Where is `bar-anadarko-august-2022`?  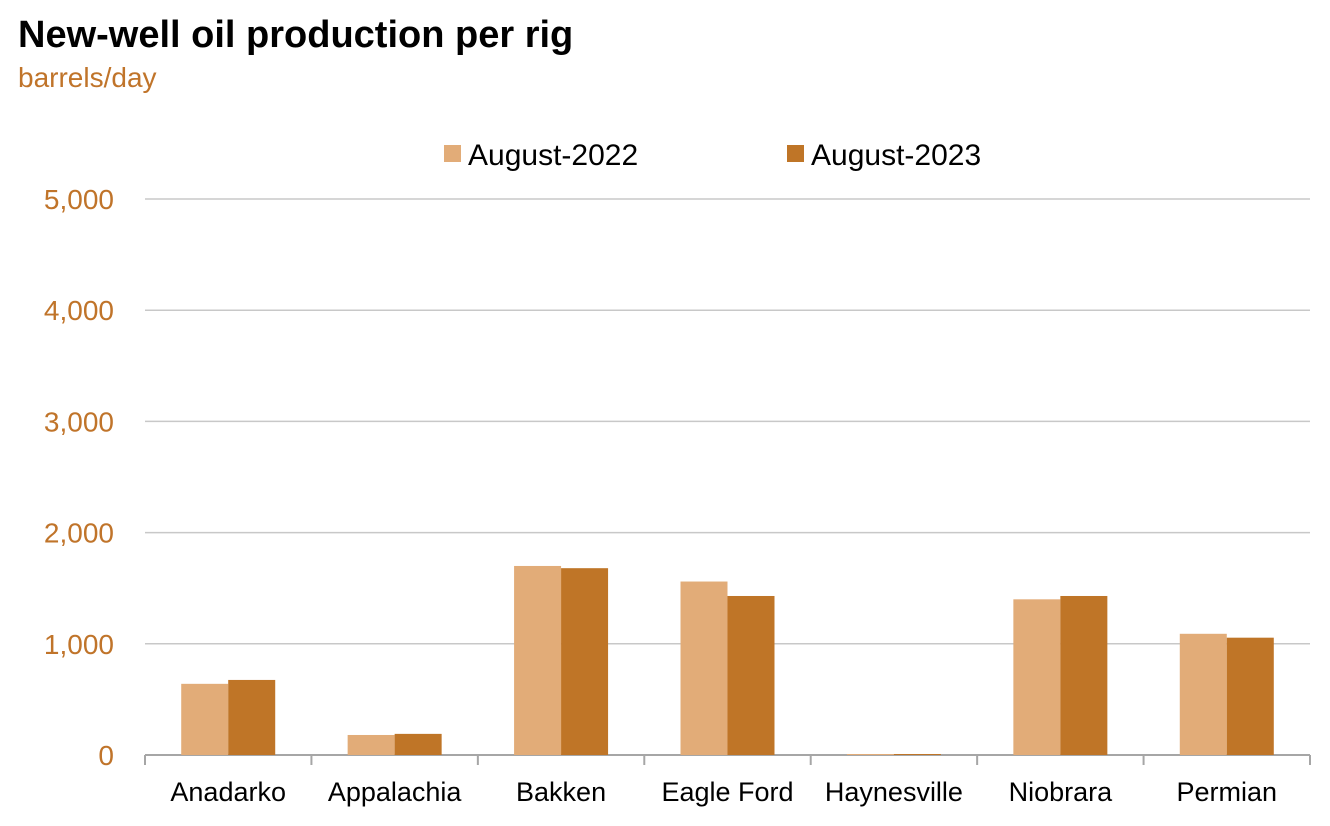 bar-anadarko-august-2022 is located at coordinates (205, 719).